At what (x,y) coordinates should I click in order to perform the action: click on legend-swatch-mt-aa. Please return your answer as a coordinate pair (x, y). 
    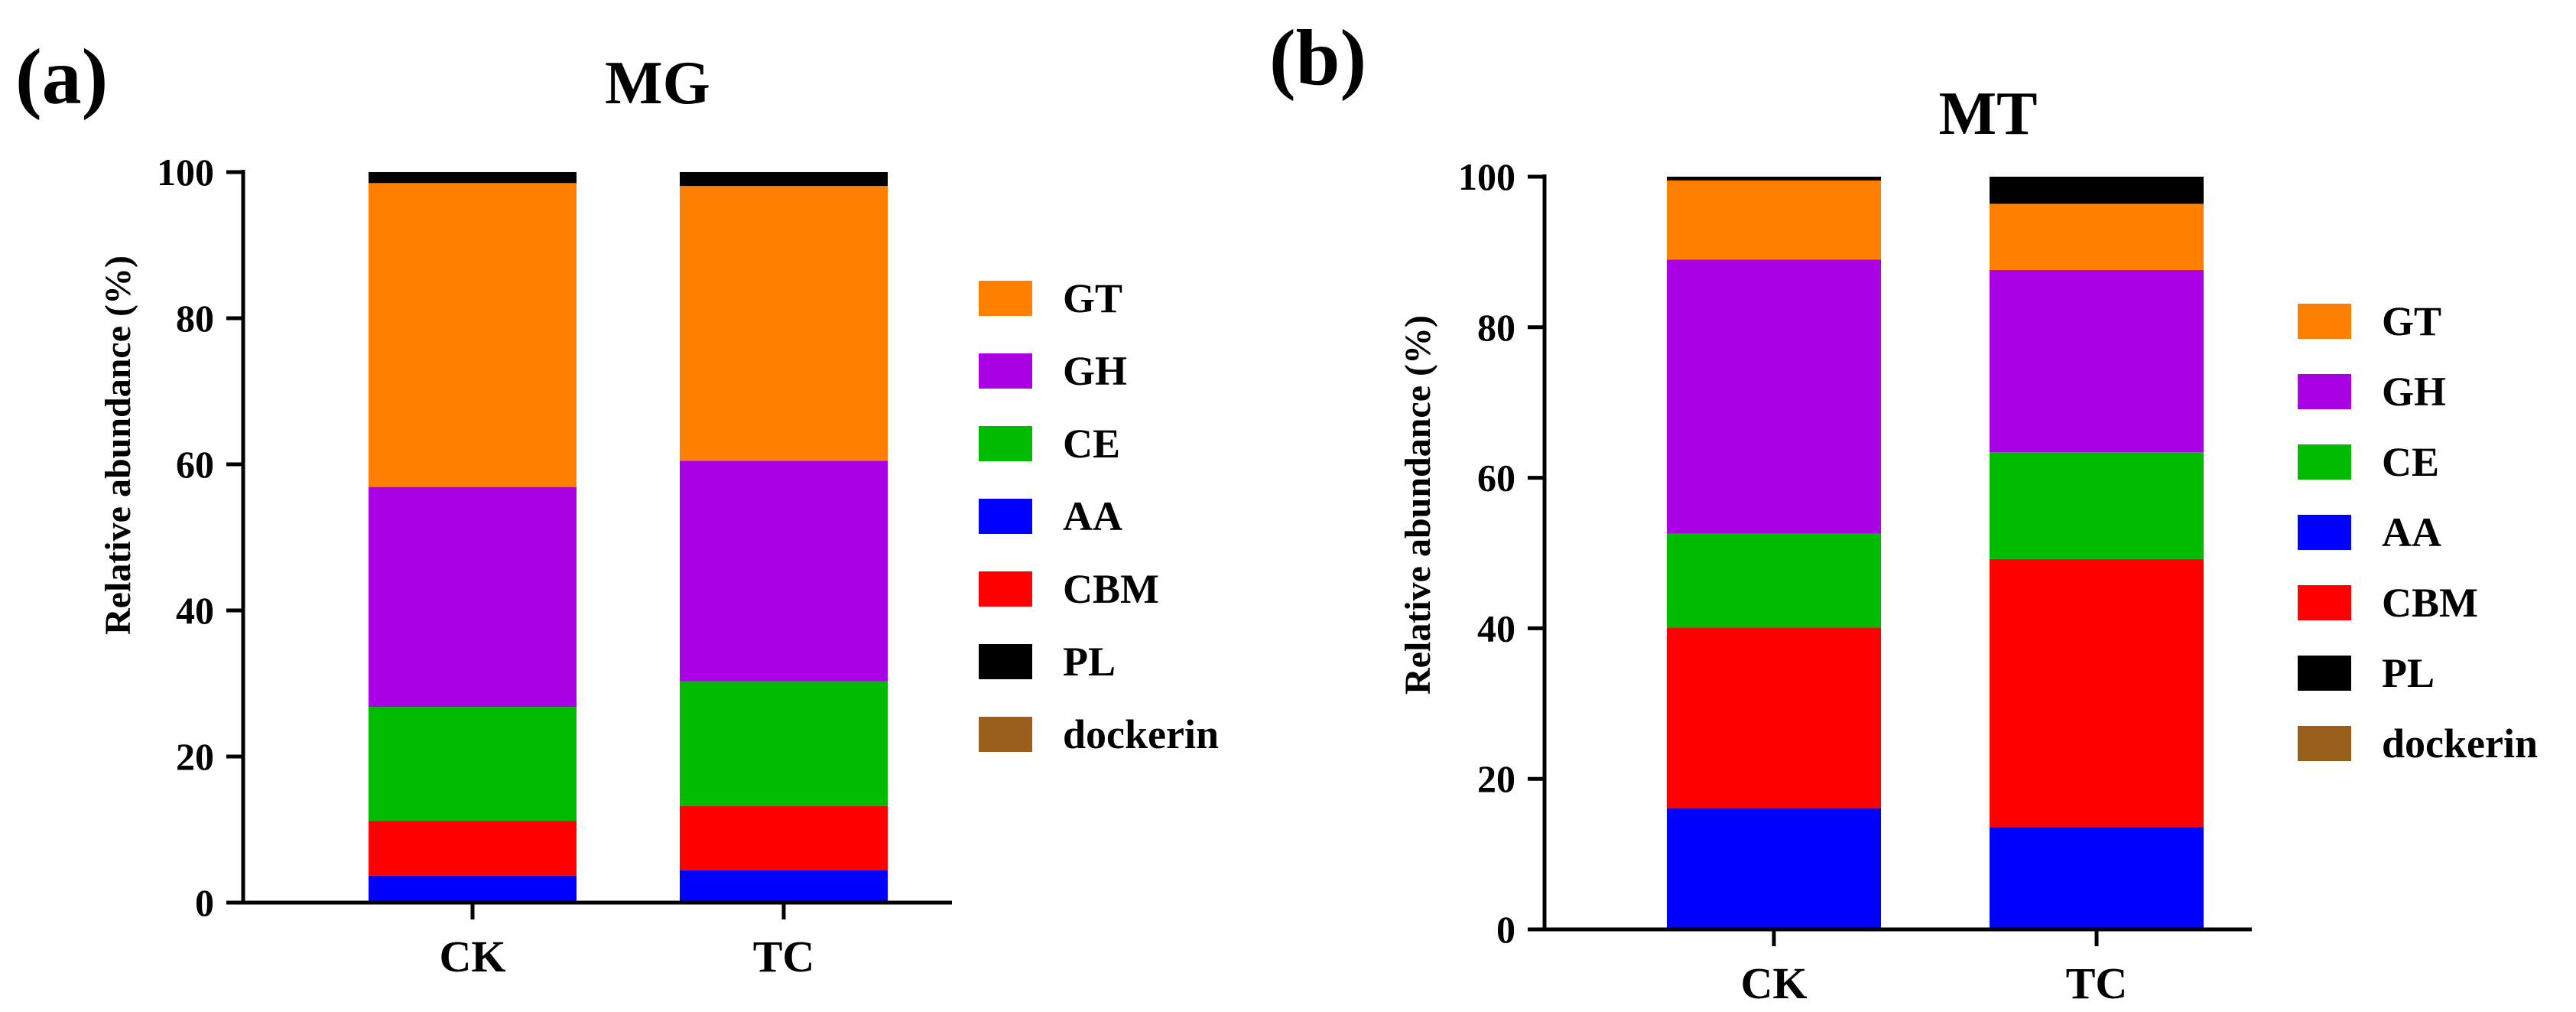
    Looking at the image, I should click on (2324, 532).